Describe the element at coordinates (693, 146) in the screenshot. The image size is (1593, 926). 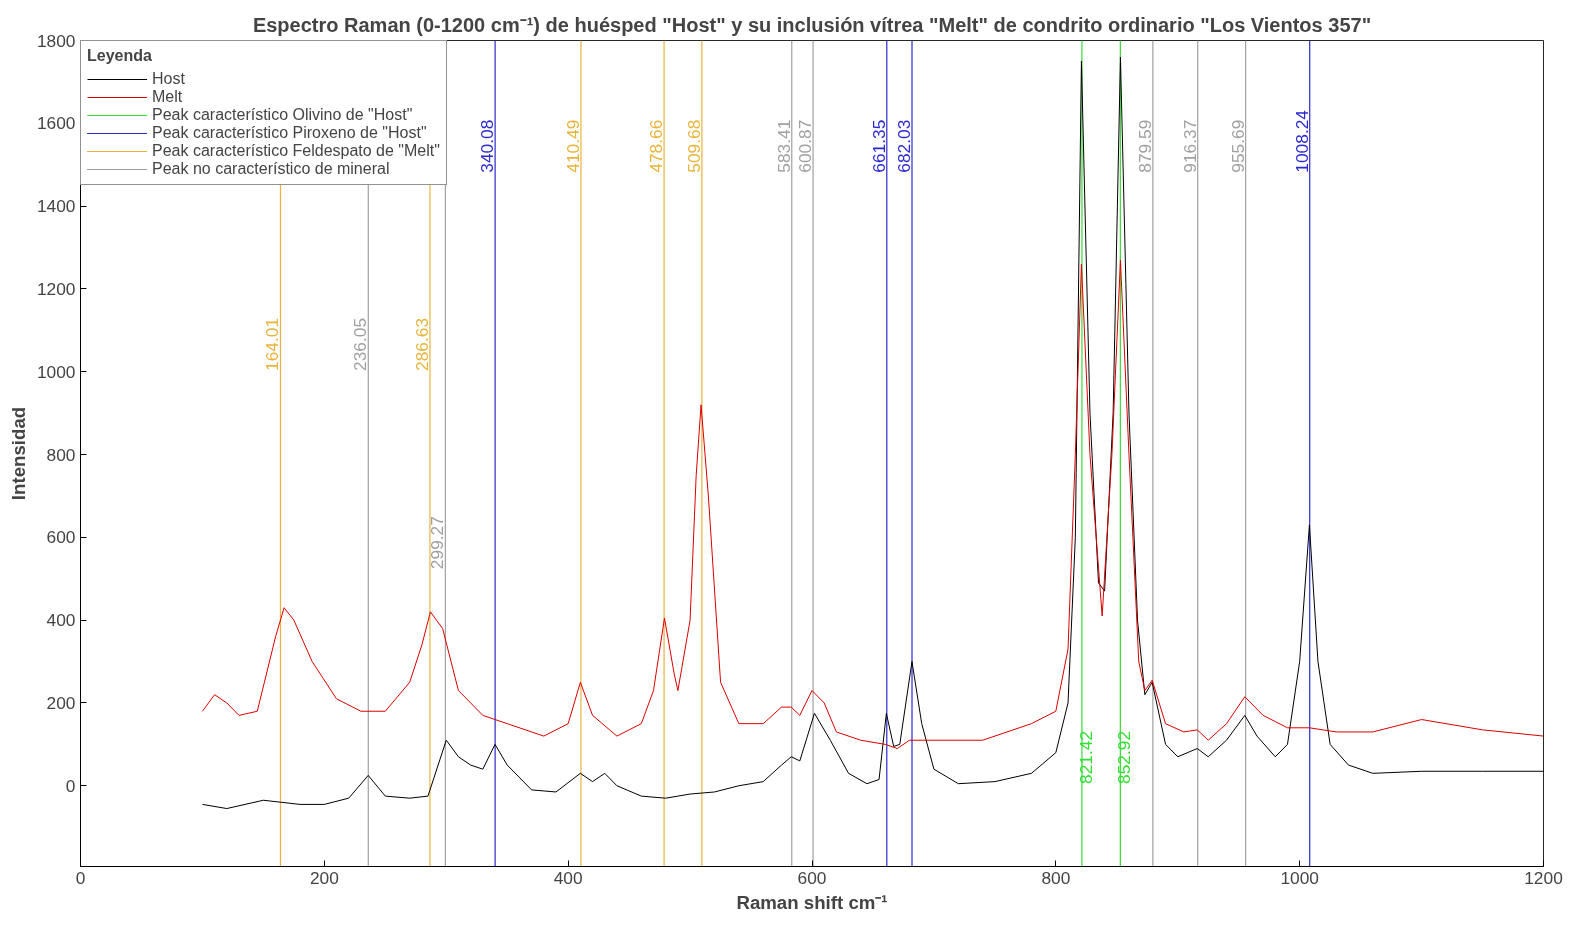
I see `ref-line-label: 509.68` at that location.